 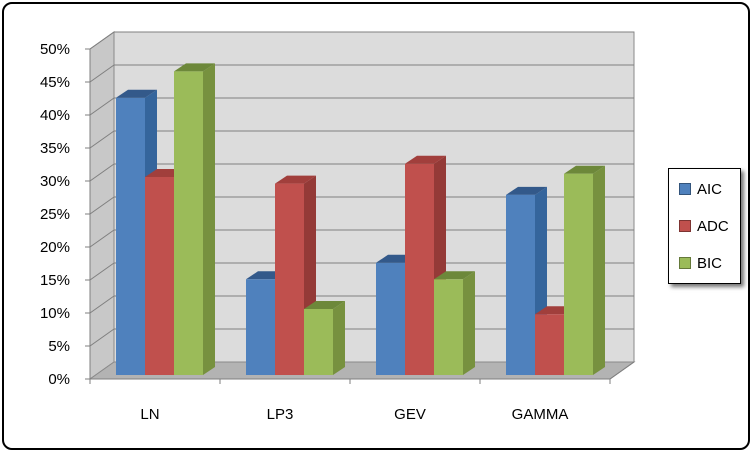 I want to click on y-tick-label: 20%, so click(x=55, y=247).